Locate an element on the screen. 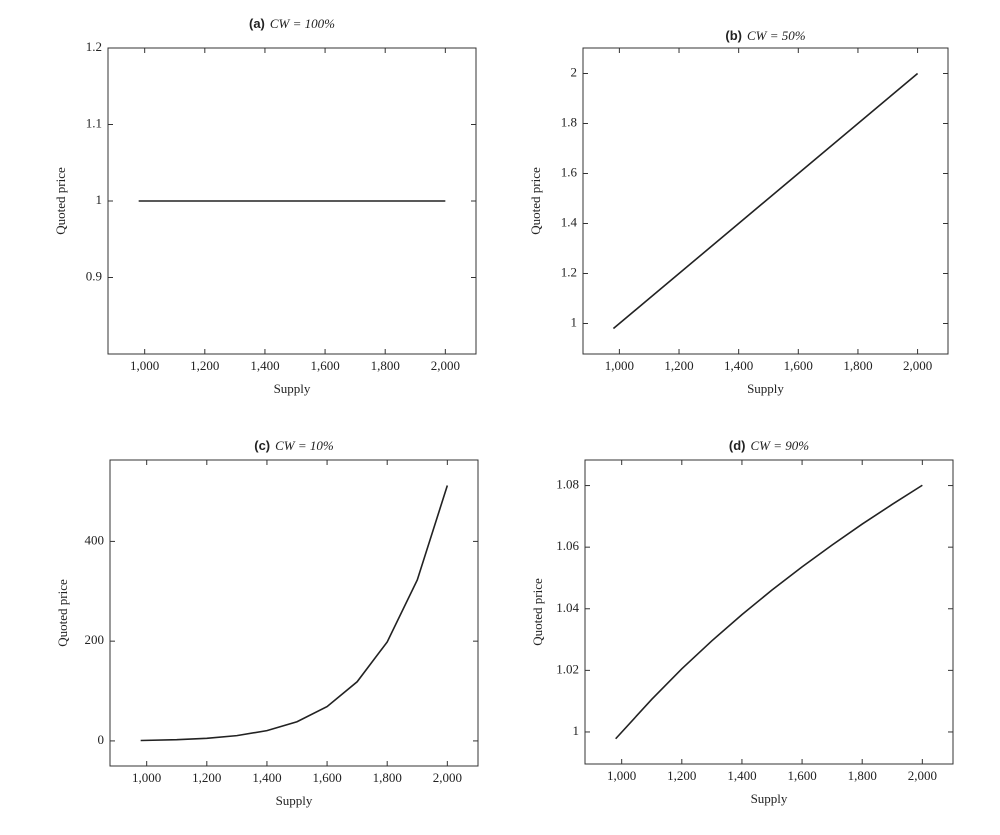 Image resolution: width=1000 pixels, height=835 pixels. chart-title: (a) CW = 100% is located at coordinates (292, 23).